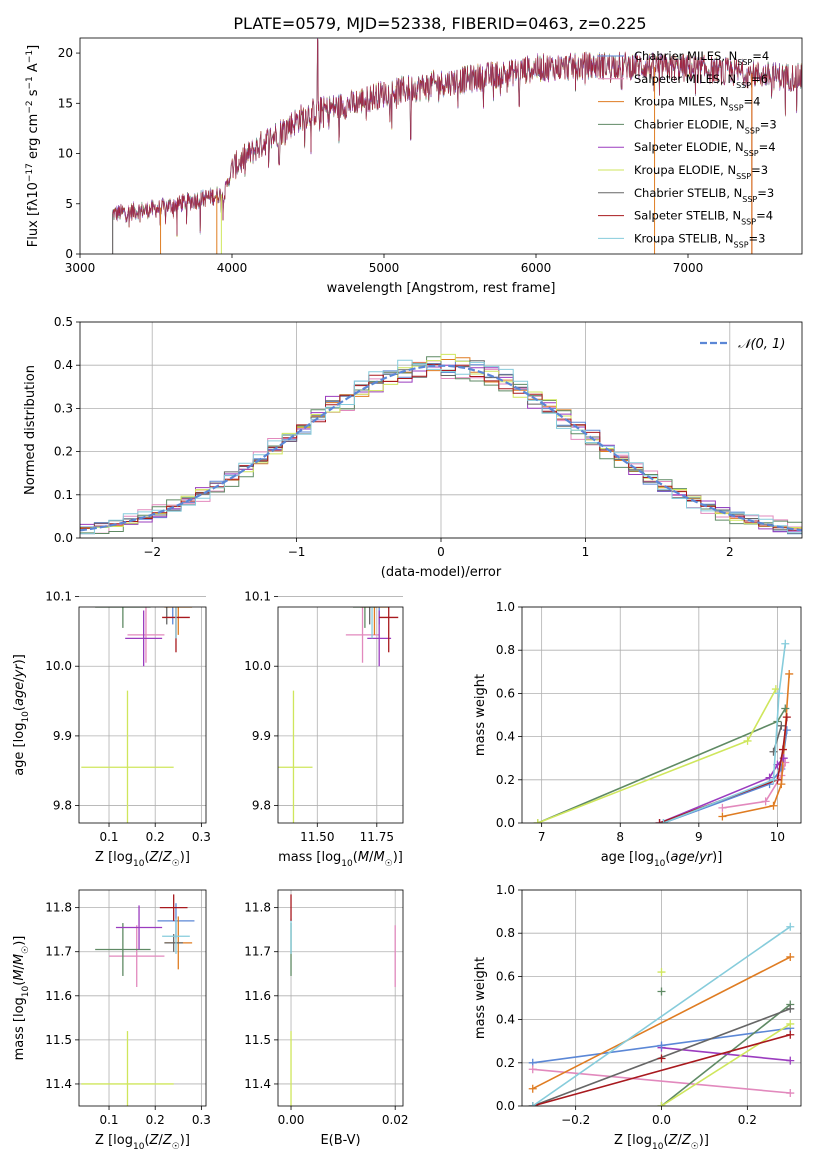  Describe the element at coordinates (152, 552) in the screenshot. I see `x-tick-label: −2` at that location.